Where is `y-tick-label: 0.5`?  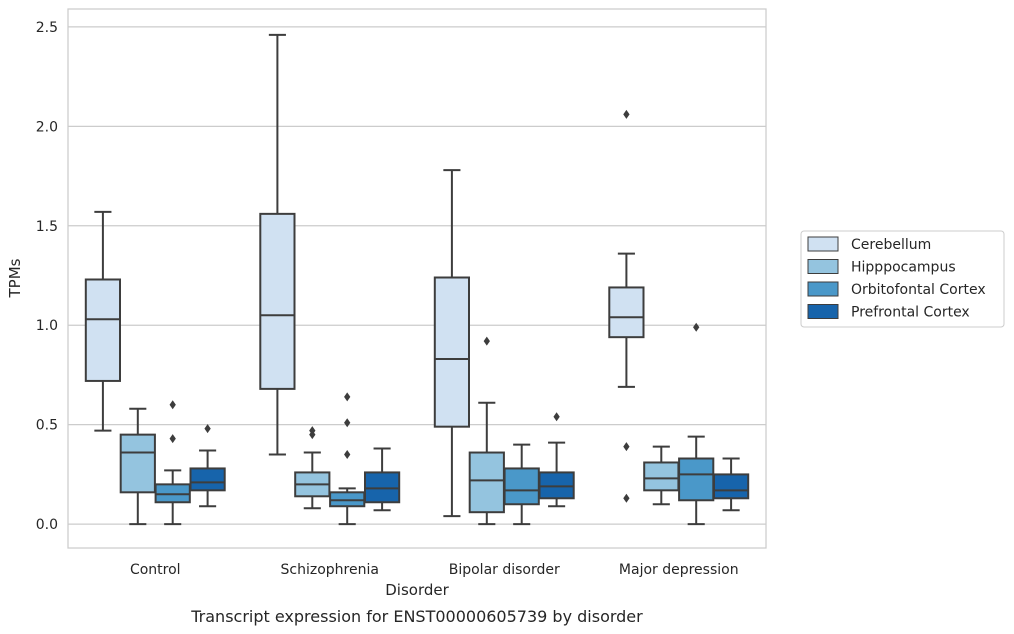 y-tick-label: 0.5 is located at coordinates (47, 426).